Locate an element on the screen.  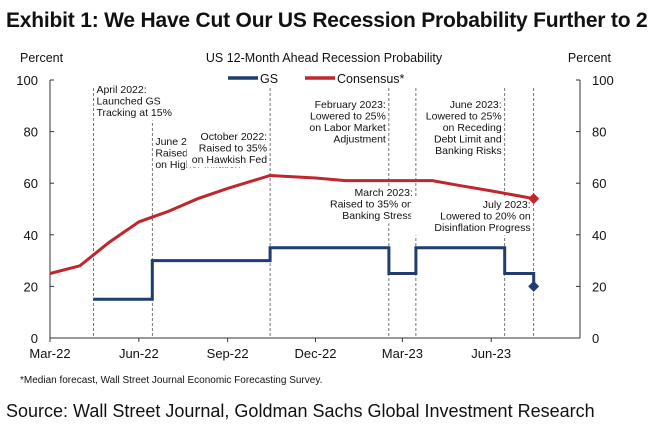
annotation-line-text: October 2022: is located at coordinates (234, 137).